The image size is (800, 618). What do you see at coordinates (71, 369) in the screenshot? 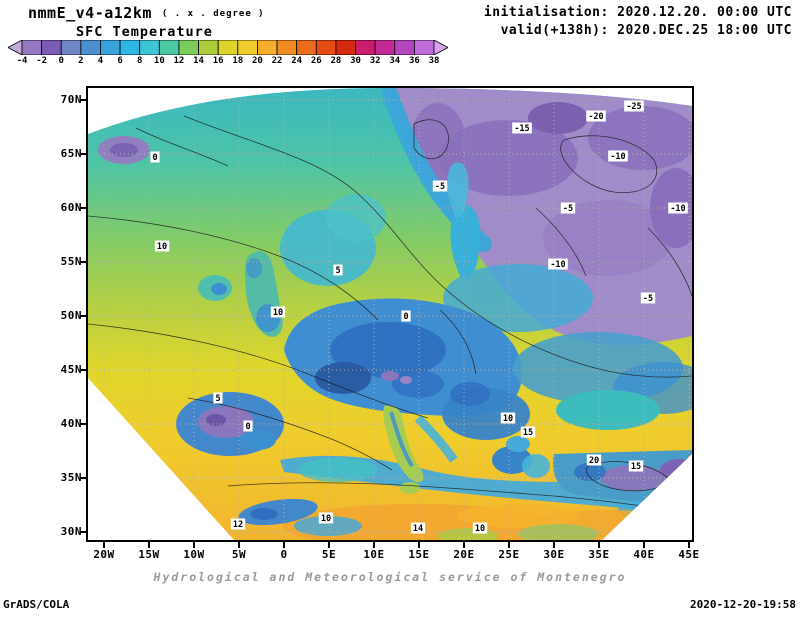
I see `lat-tick-label: 45N` at bounding box center [71, 369].